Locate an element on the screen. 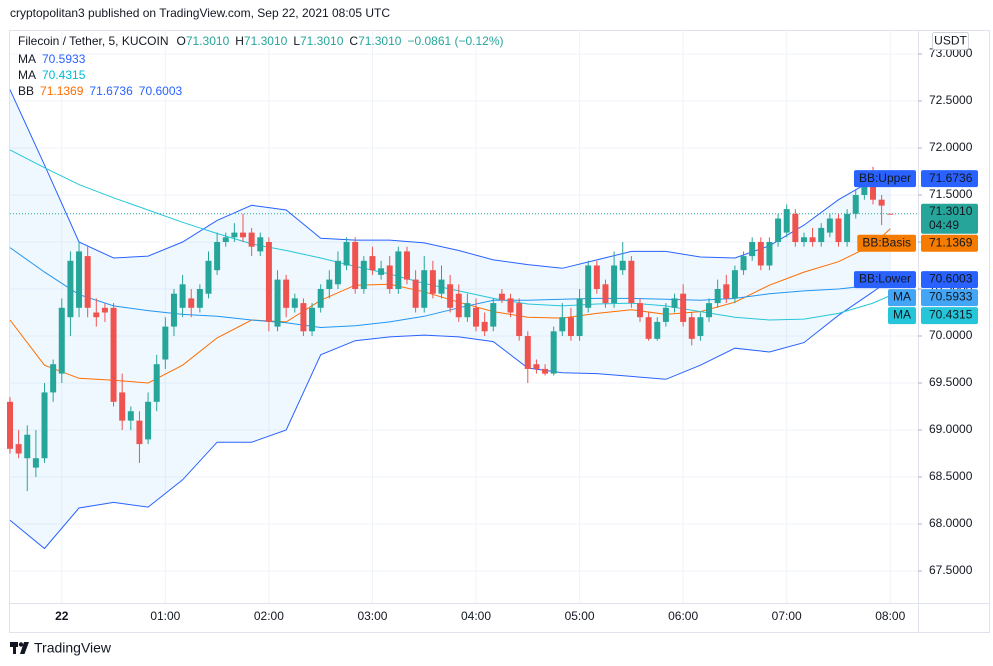  indicator-value: 71.6736 is located at coordinates (111, 91).